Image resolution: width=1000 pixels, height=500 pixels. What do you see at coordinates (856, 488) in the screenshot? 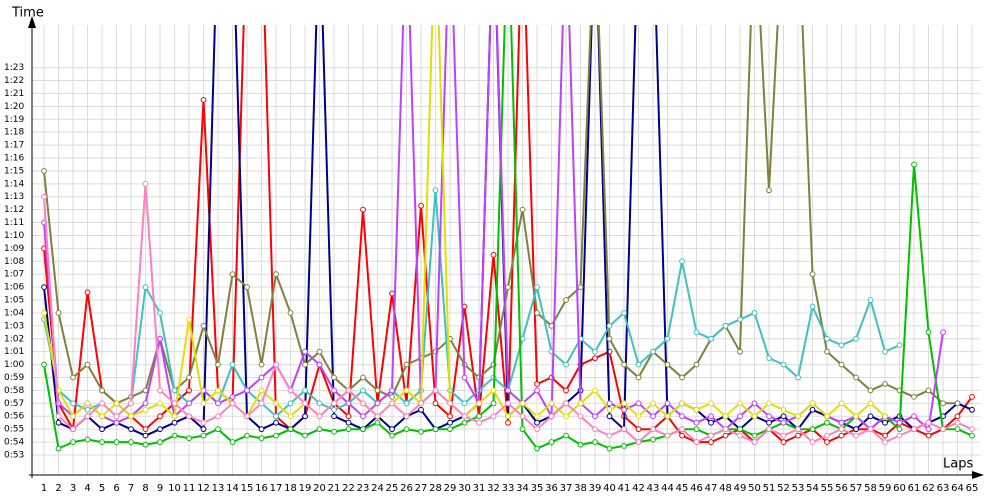
I see `x-tick-label: 57` at bounding box center [856, 488].